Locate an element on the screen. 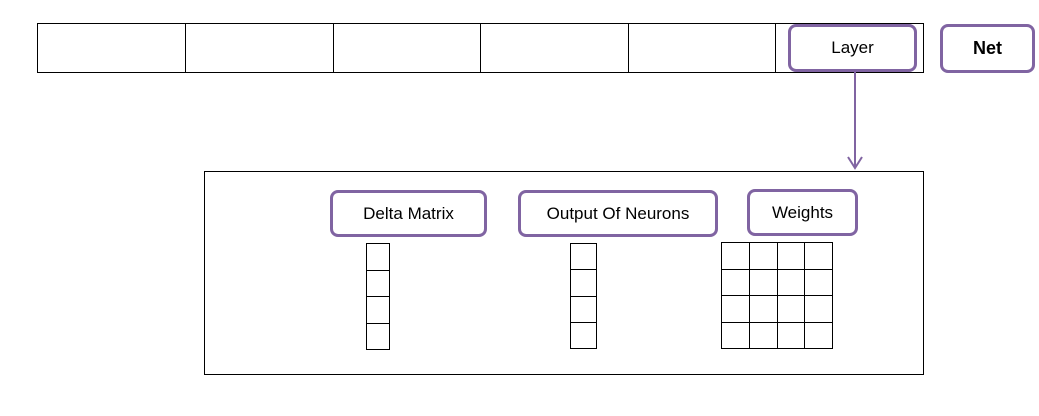  output-of-neurons-label-box: Output Of Neurons is located at coordinates (618, 213).